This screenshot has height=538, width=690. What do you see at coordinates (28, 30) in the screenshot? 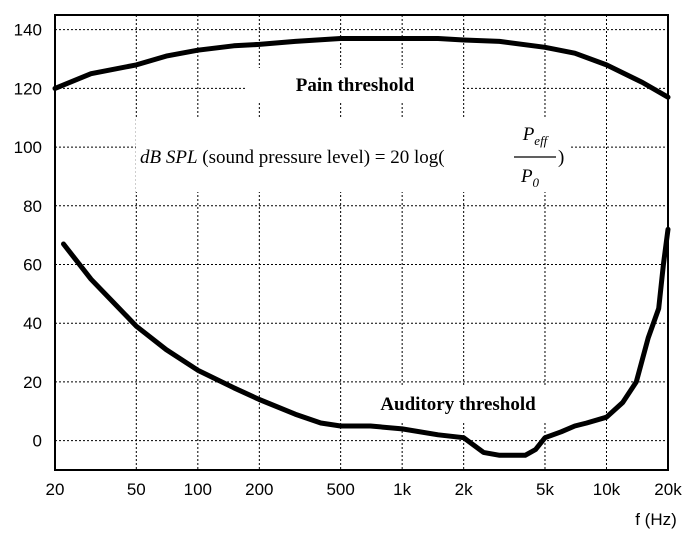
I see `y-tick-label: 140` at bounding box center [28, 30].